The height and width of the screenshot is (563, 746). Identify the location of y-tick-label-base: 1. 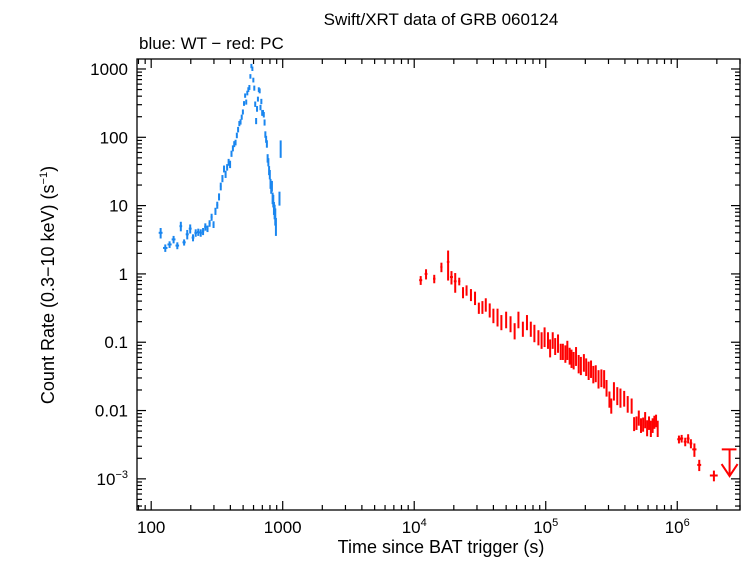
(123, 274).